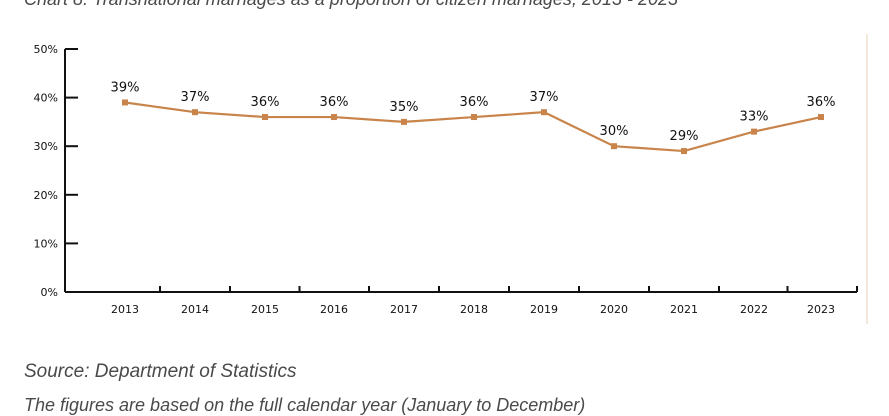  I want to click on source-note: Source: Department of Statistics, so click(160, 371).